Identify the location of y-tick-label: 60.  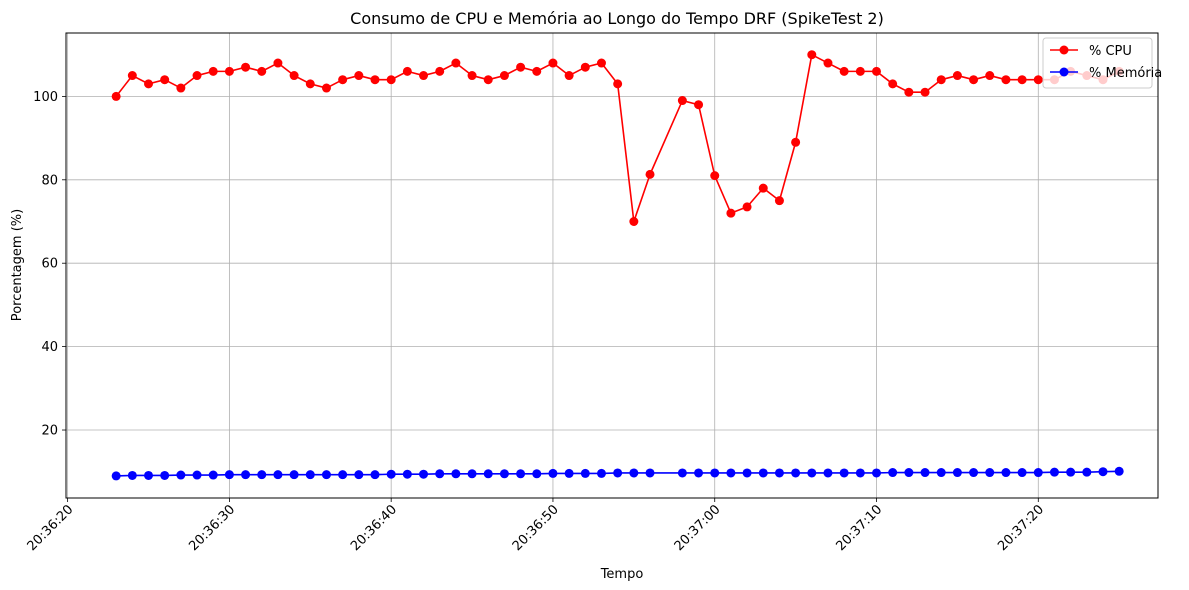
(49, 264).